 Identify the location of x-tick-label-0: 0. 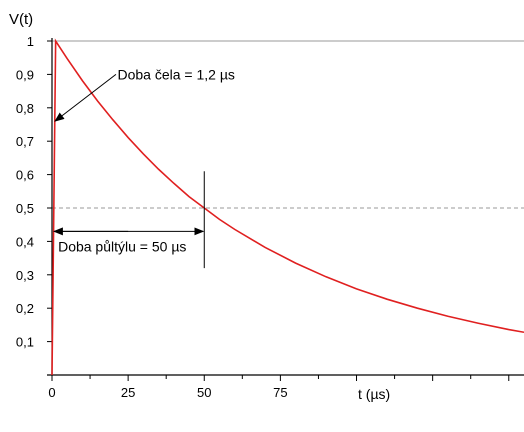
(51, 392).